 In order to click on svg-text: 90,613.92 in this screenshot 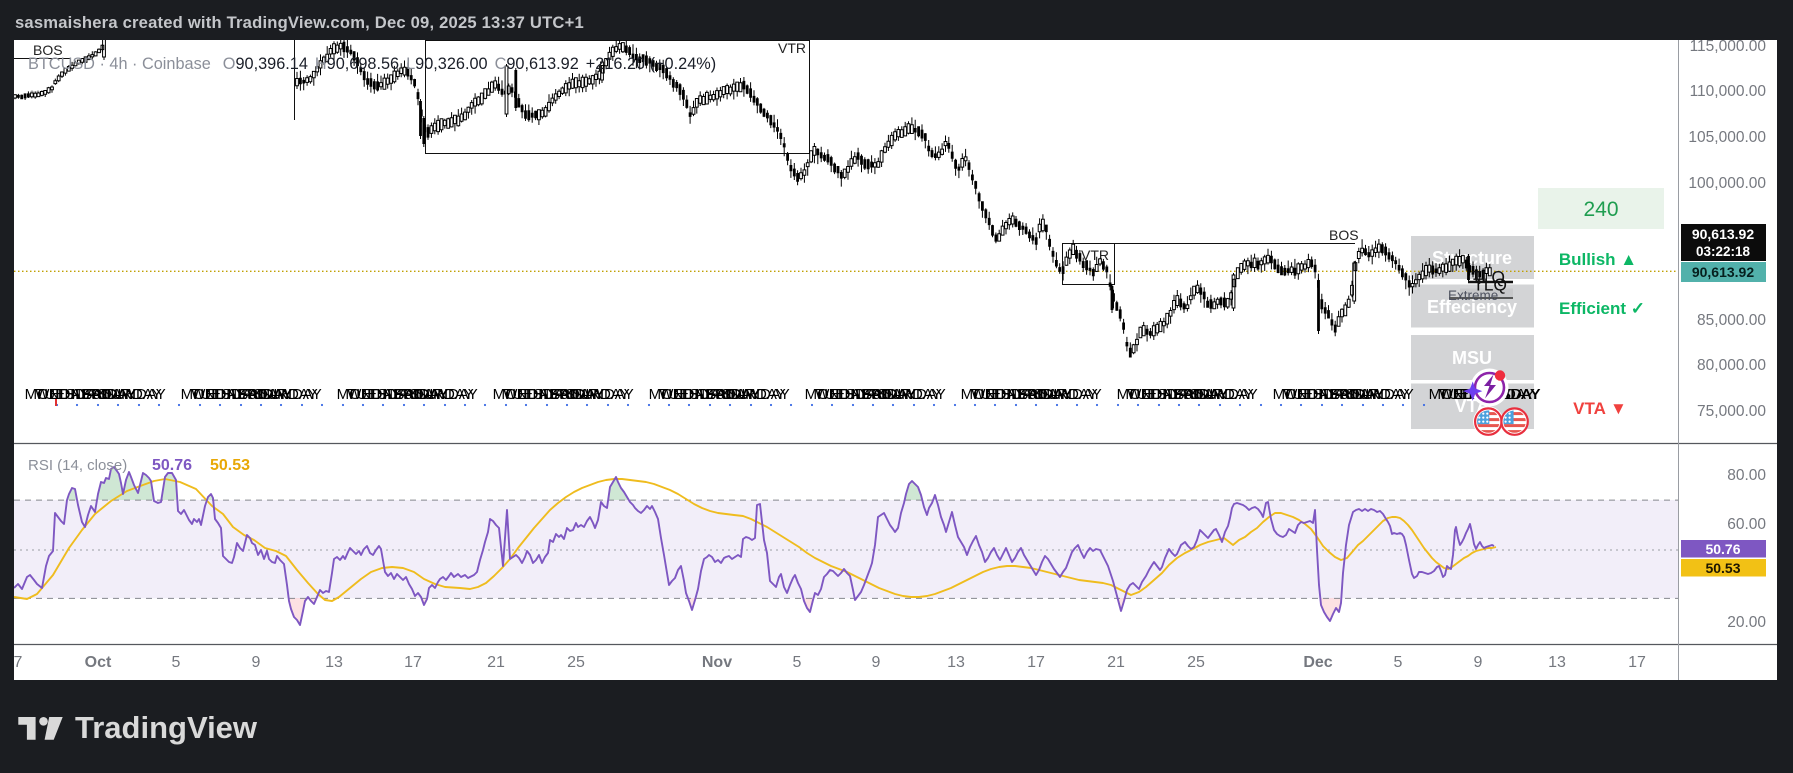, I will do `click(1723, 234)`.